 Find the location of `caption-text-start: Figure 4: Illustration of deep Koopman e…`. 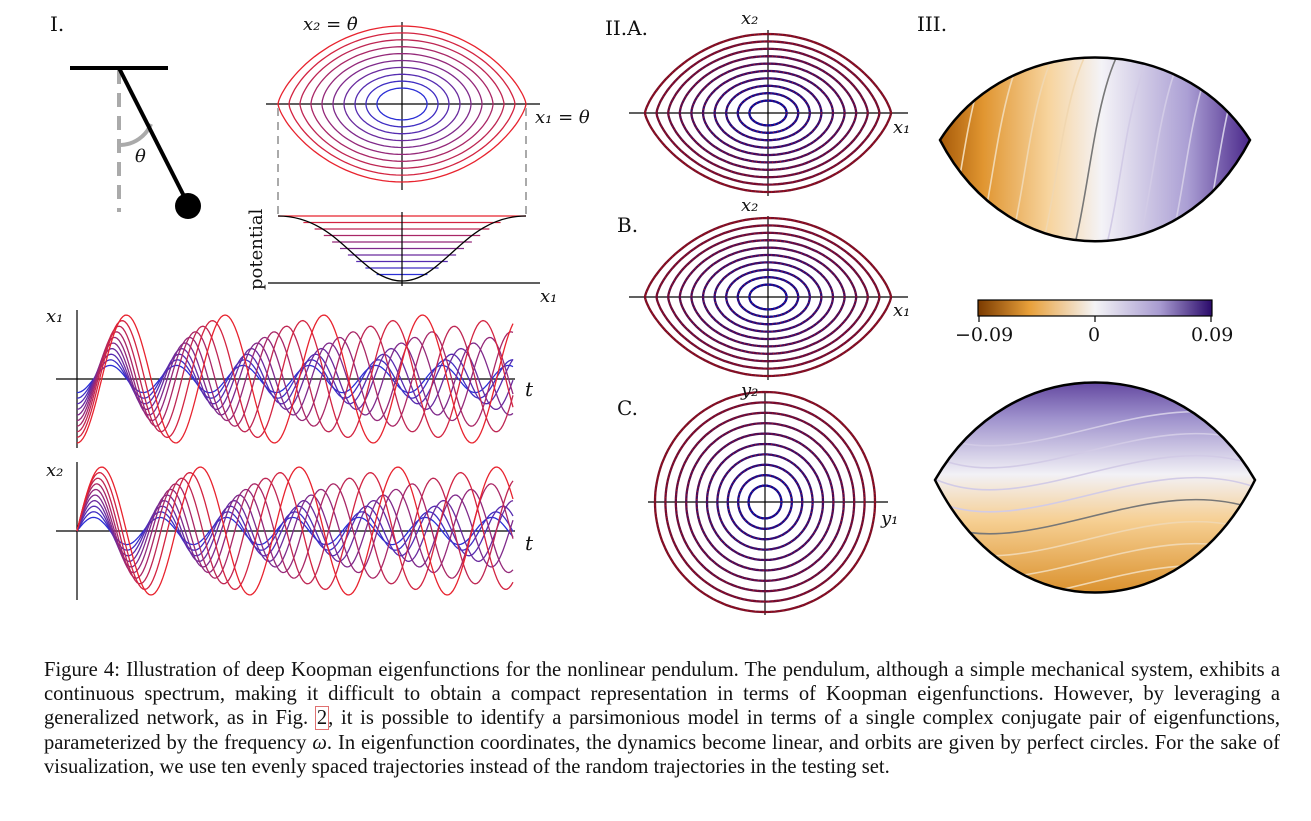

caption-text-start: Figure 4: Illustration of deep Koopman e… is located at coordinates (662, 694).